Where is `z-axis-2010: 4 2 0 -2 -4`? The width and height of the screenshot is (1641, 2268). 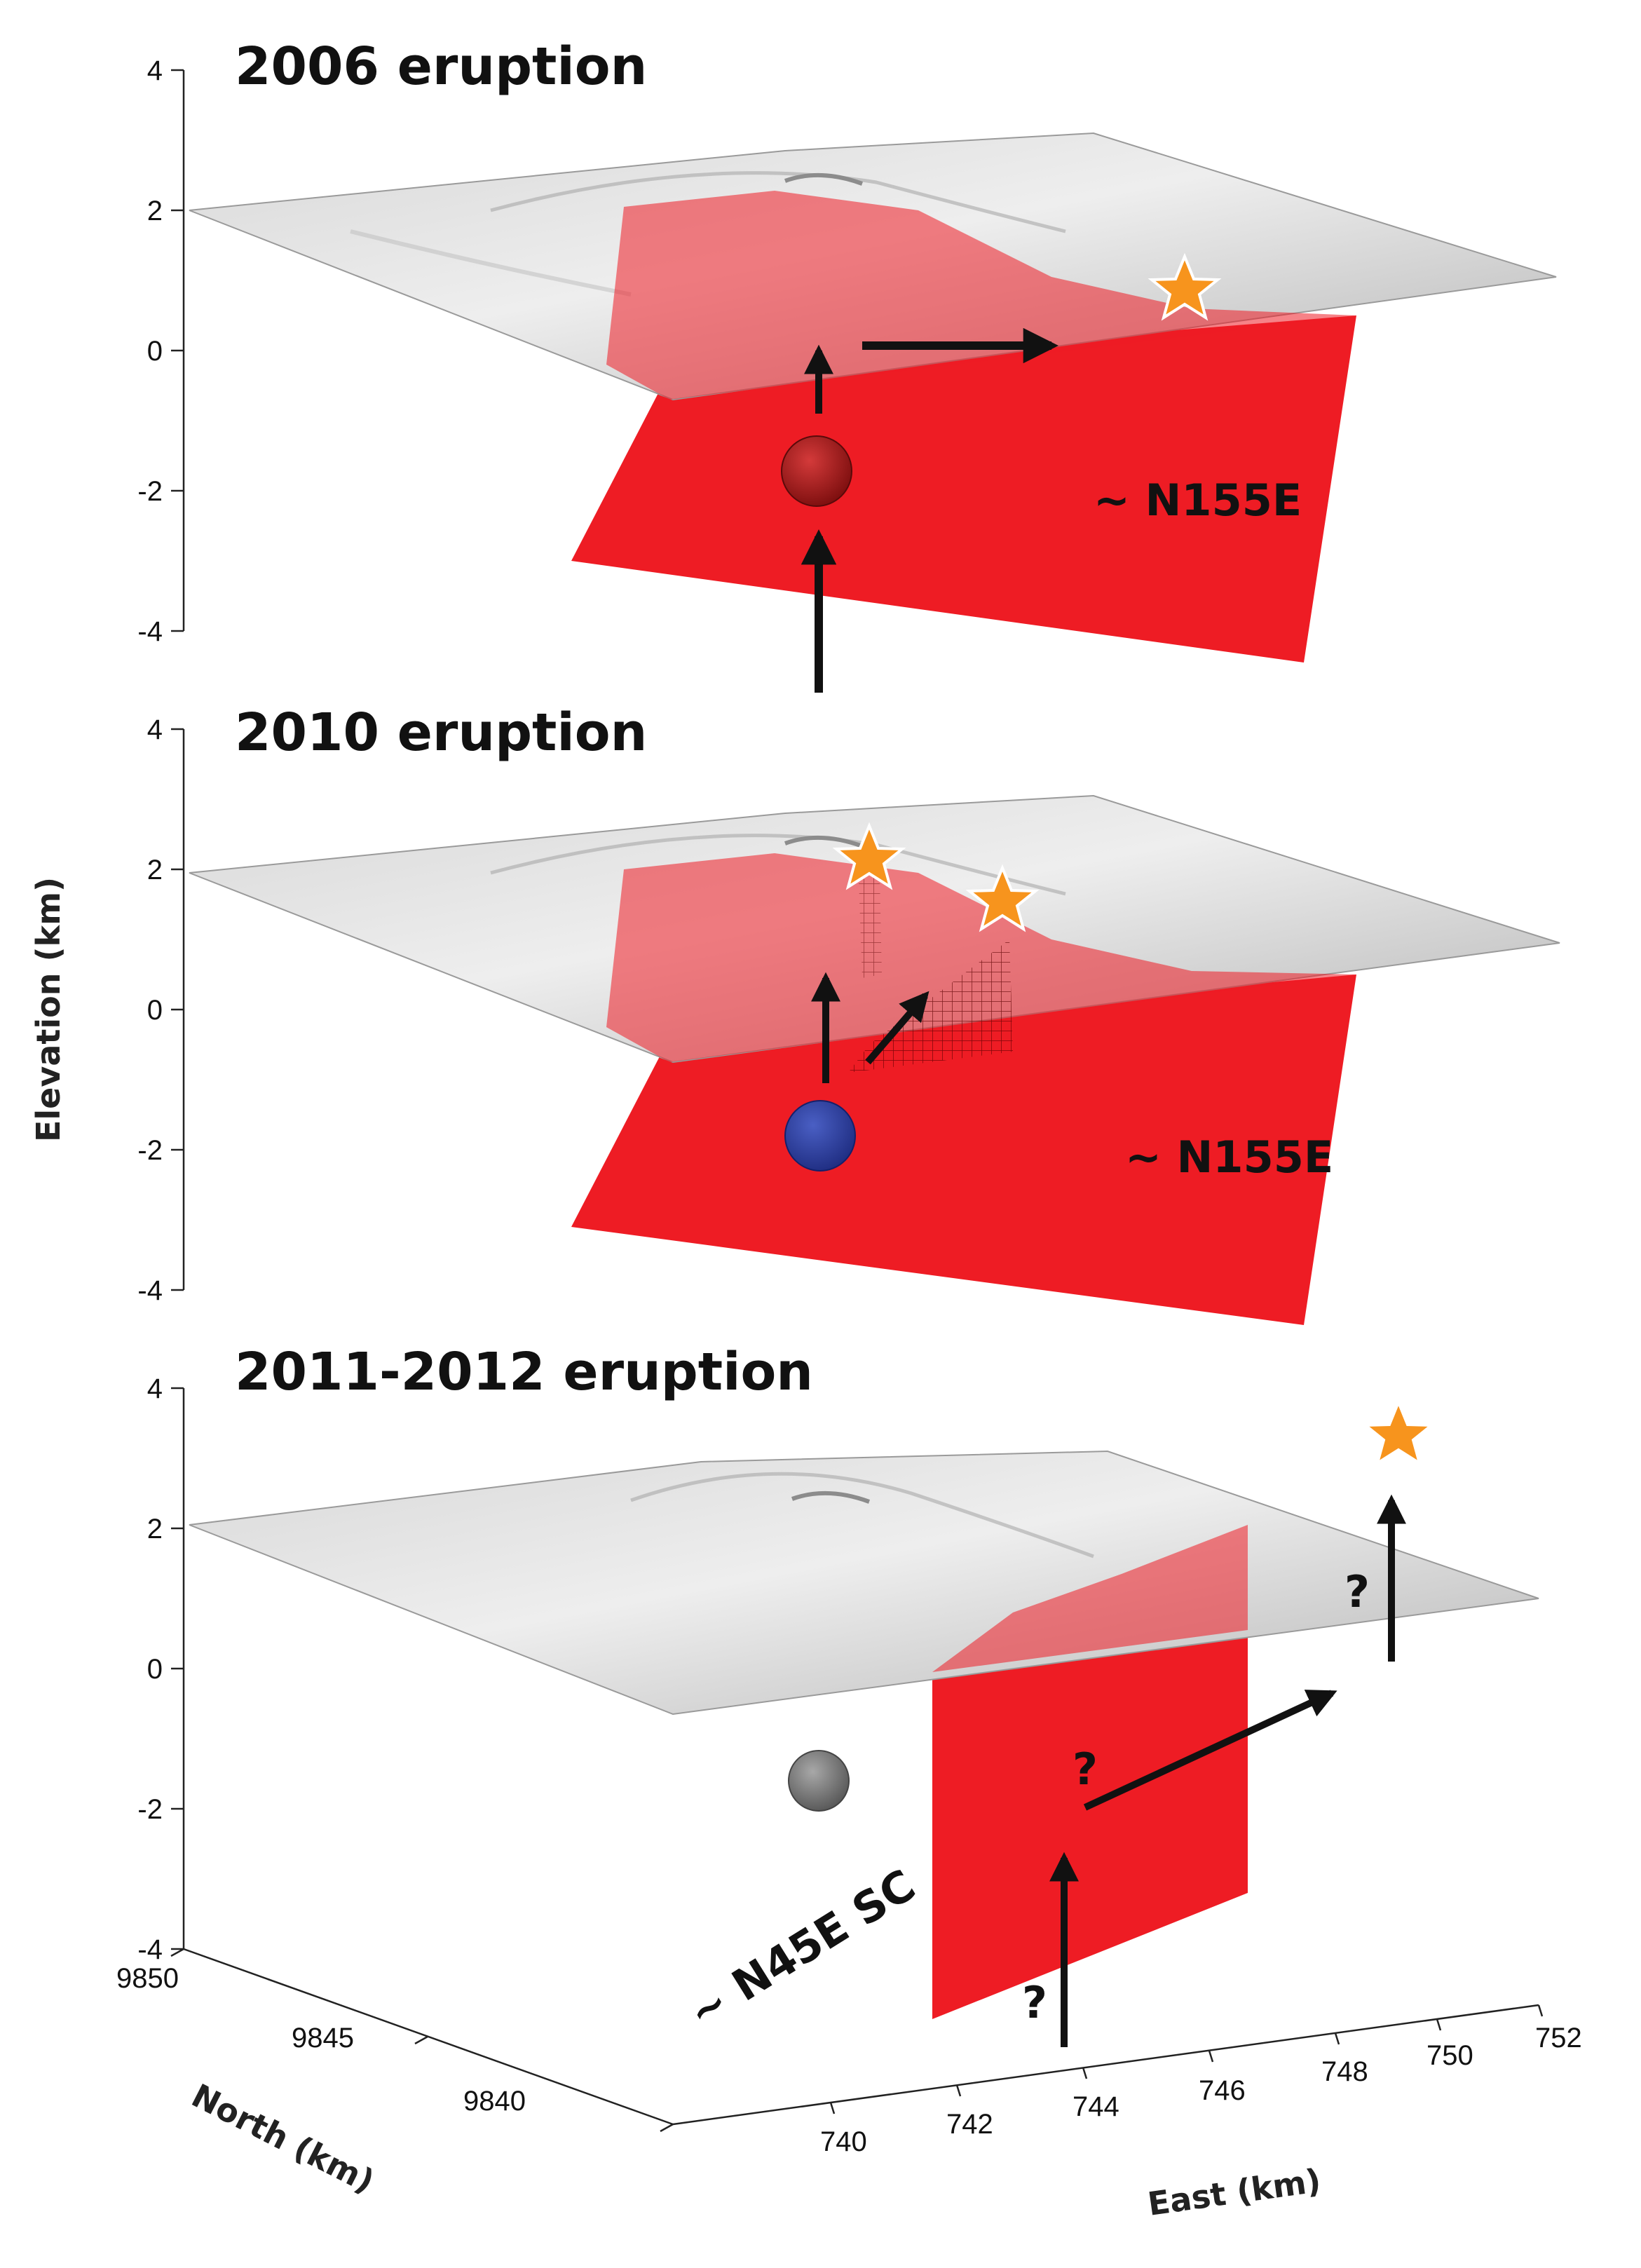
z-axis-2010: 4 2 0 -2 -4 is located at coordinates (161, 1010).